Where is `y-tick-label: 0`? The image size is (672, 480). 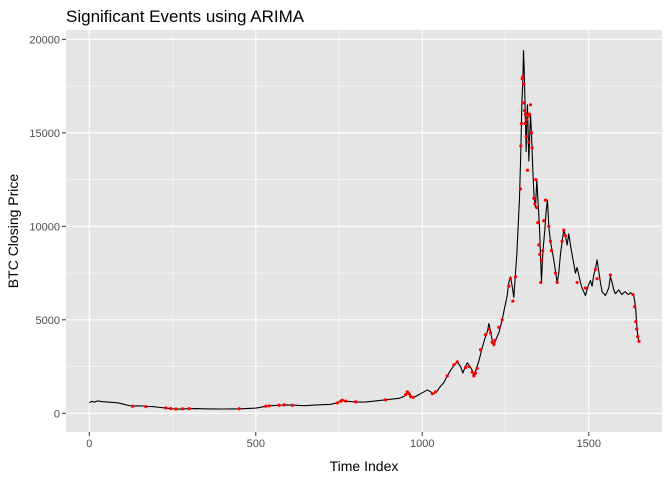
y-tick-label: 0 is located at coordinates (57, 414).